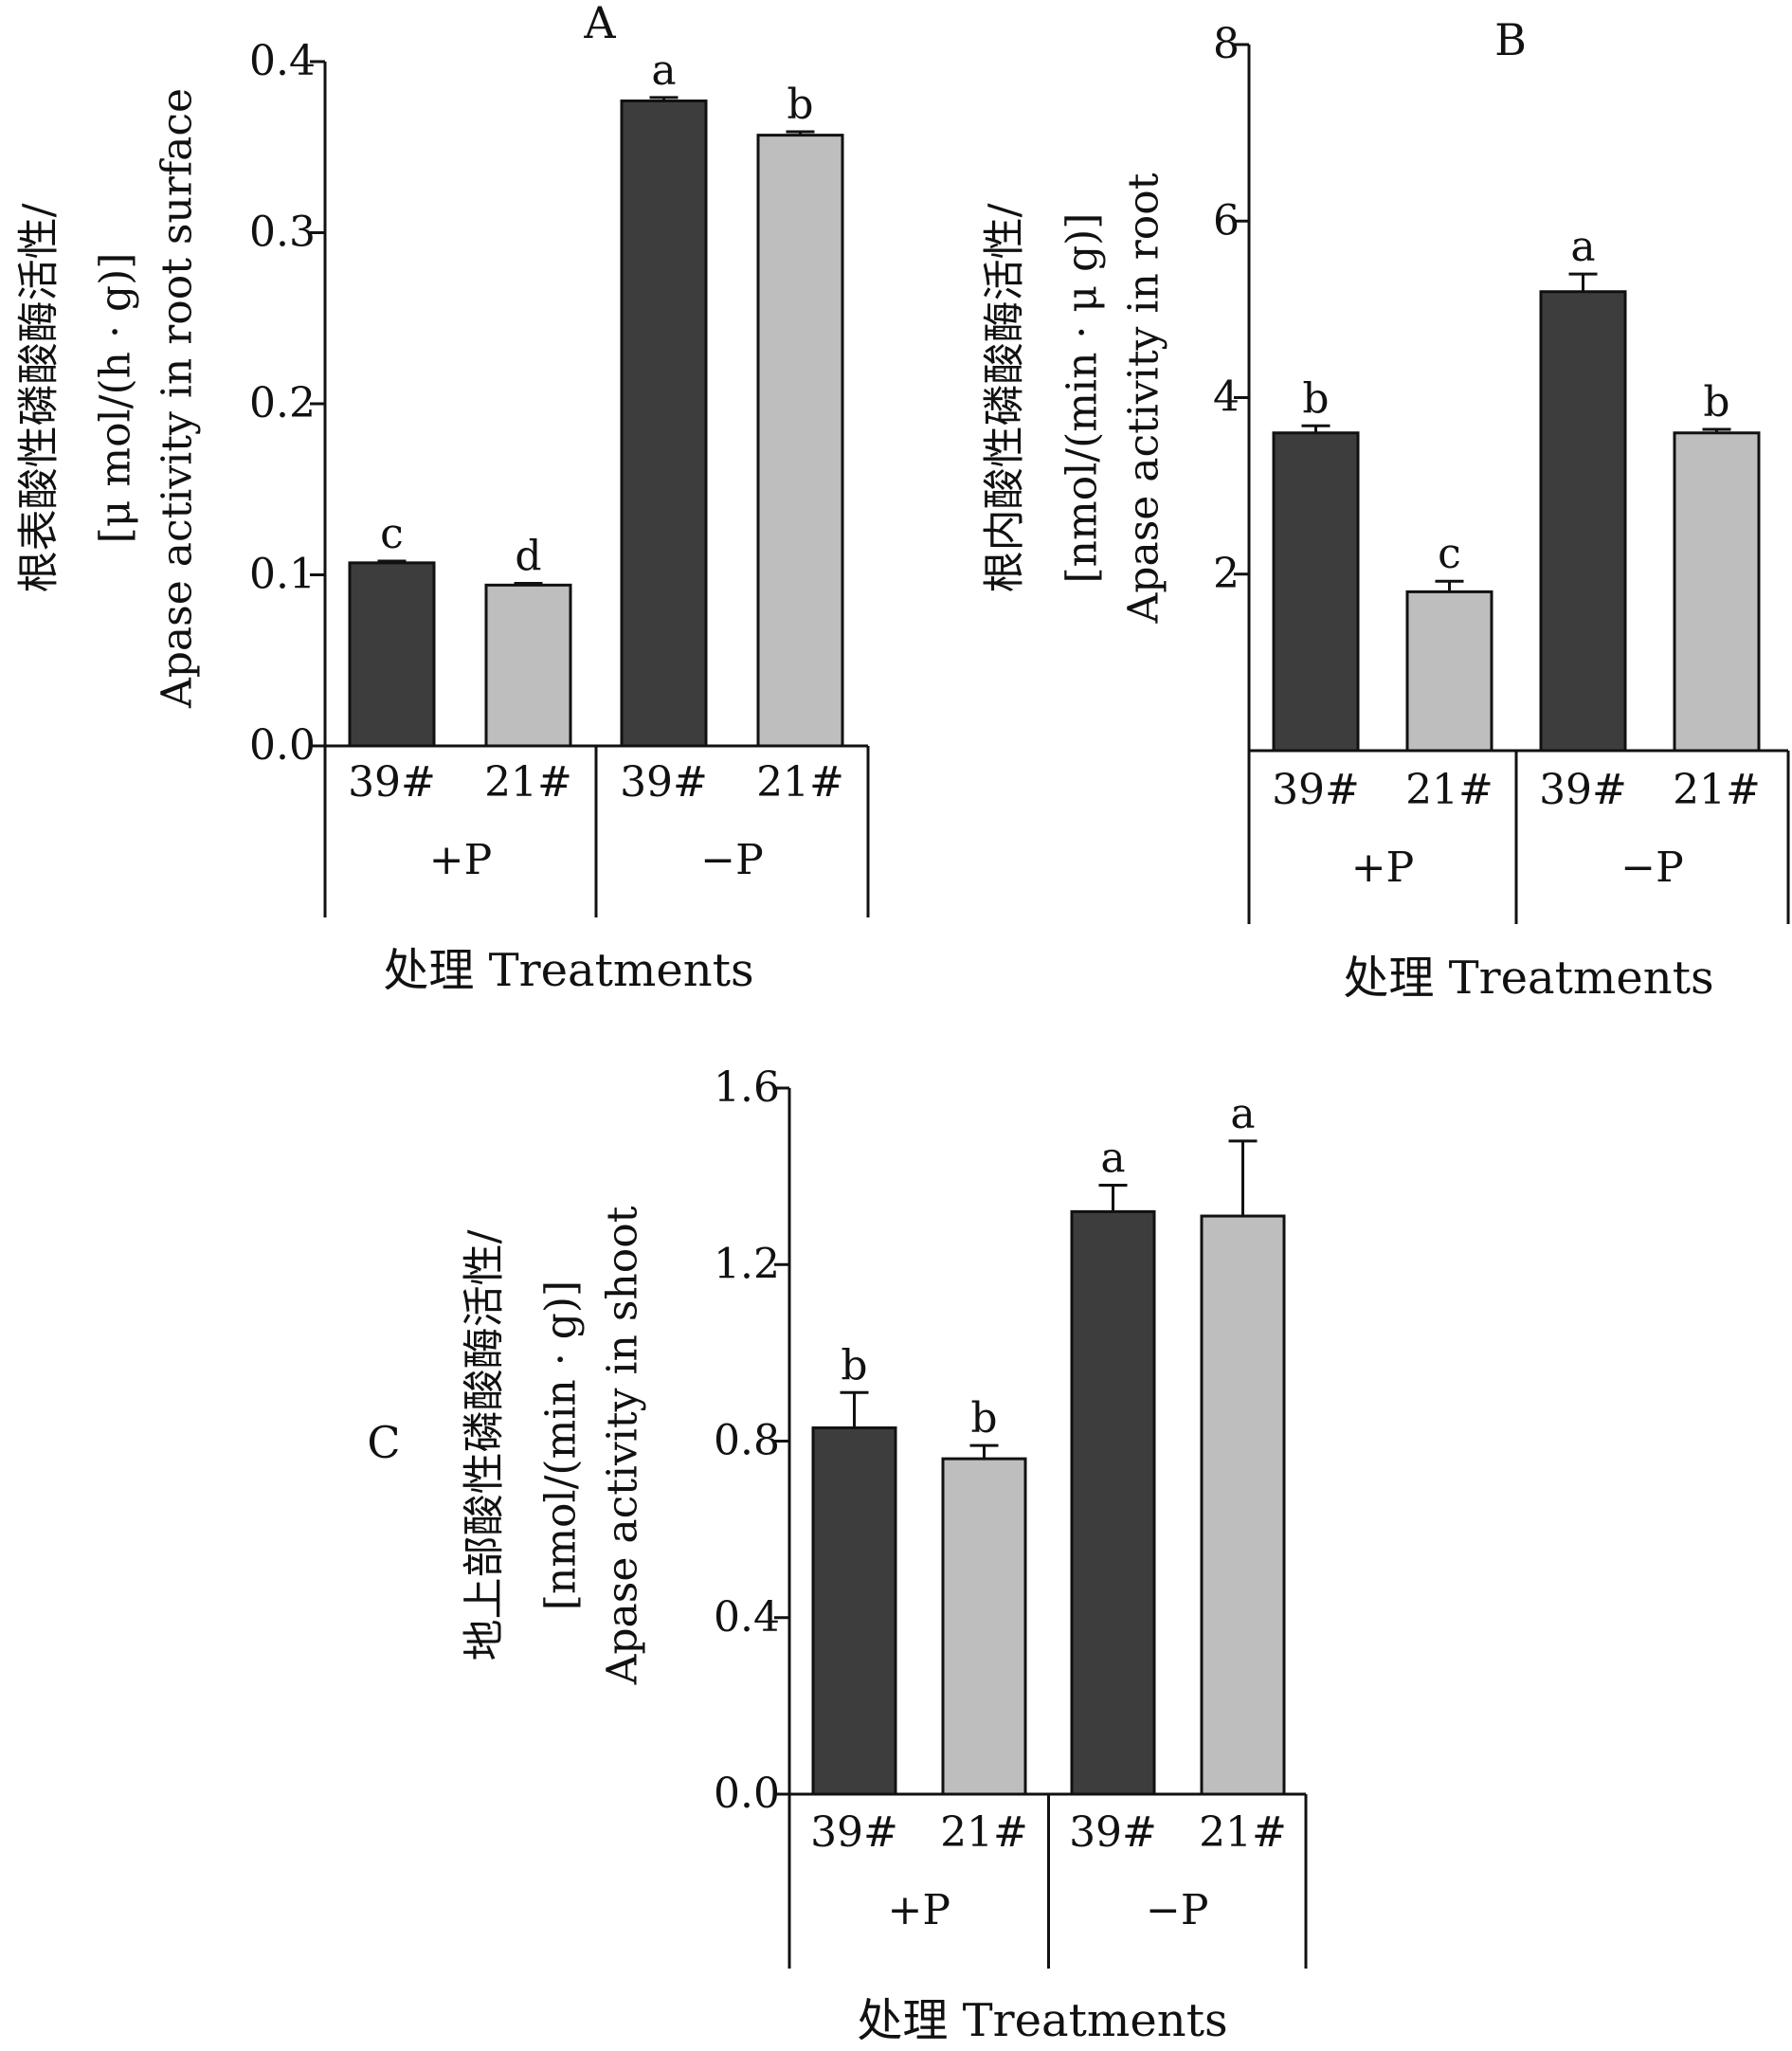  Describe the element at coordinates (1510, 39) in the screenshot. I see `panel-label: B` at that location.